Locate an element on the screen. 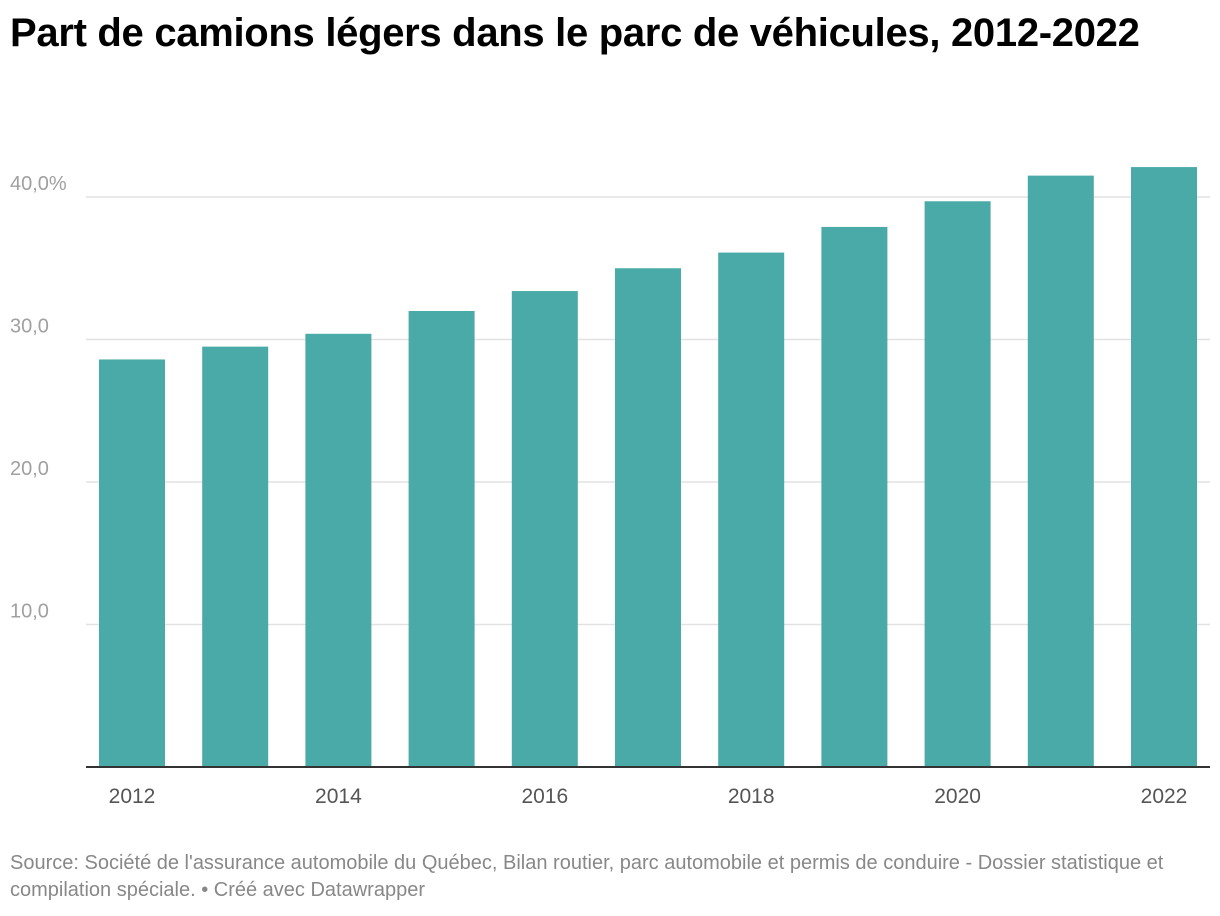 Image resolution: width=1220 pixels, height=916 pixels. x-tick-label: 2020 is located at coordinates (957, 796).